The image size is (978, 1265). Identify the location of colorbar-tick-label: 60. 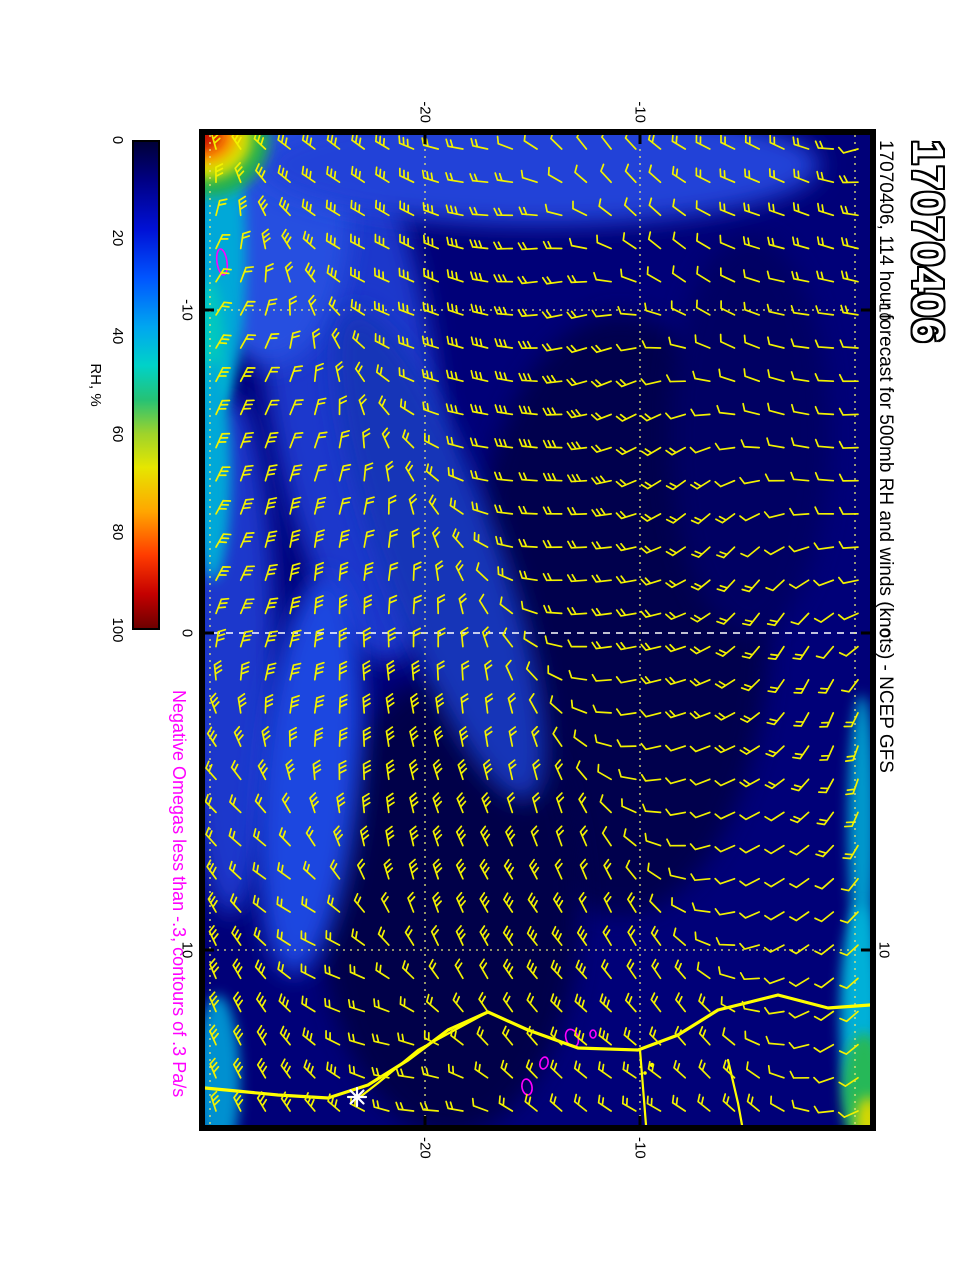
(117, 434).